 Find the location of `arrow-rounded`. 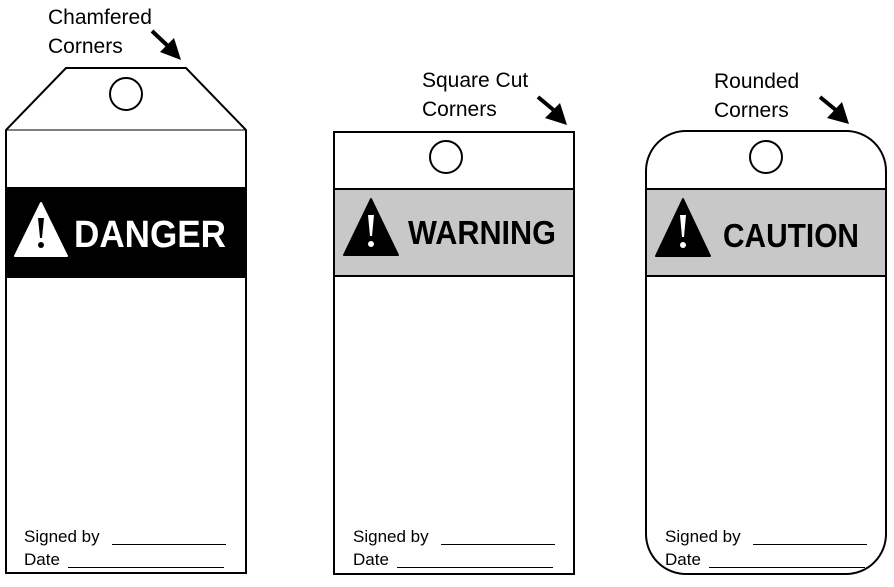

arrow-rounded is located at coordinates (833, 109).